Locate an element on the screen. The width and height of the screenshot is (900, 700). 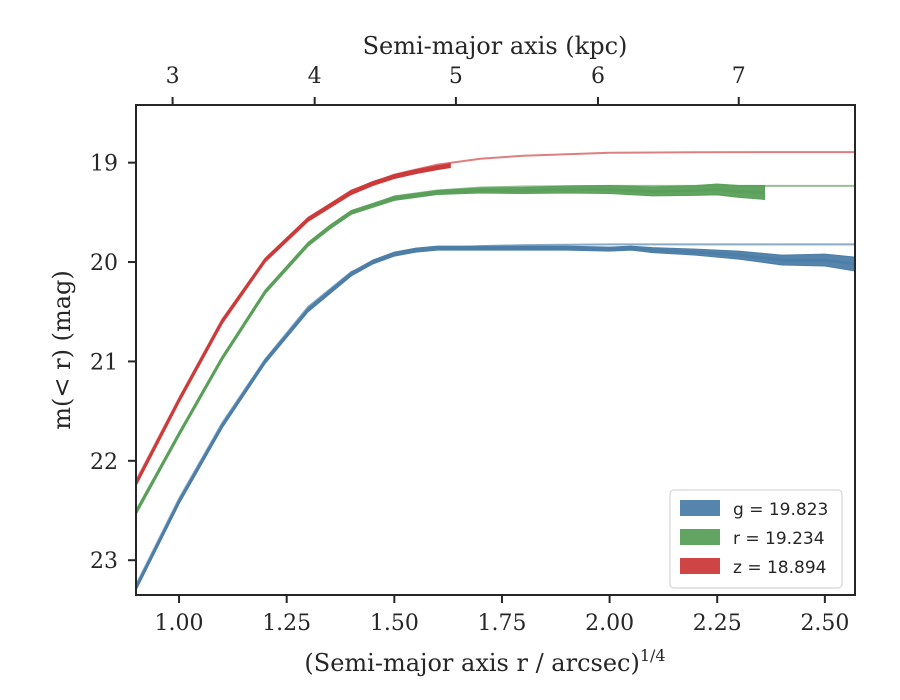
legend-label-g: g = 19.823 is located at coordinates (780, 510).